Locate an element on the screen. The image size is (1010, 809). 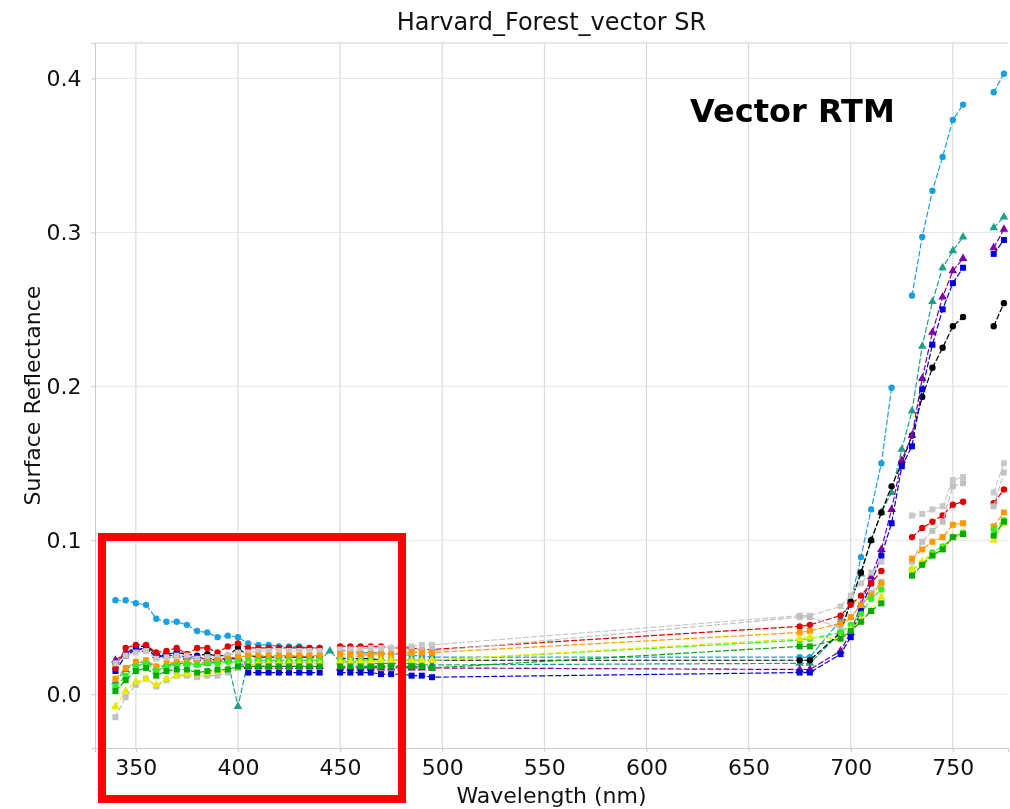
x-tick-label: 750 is located at coordinates (953, 767).